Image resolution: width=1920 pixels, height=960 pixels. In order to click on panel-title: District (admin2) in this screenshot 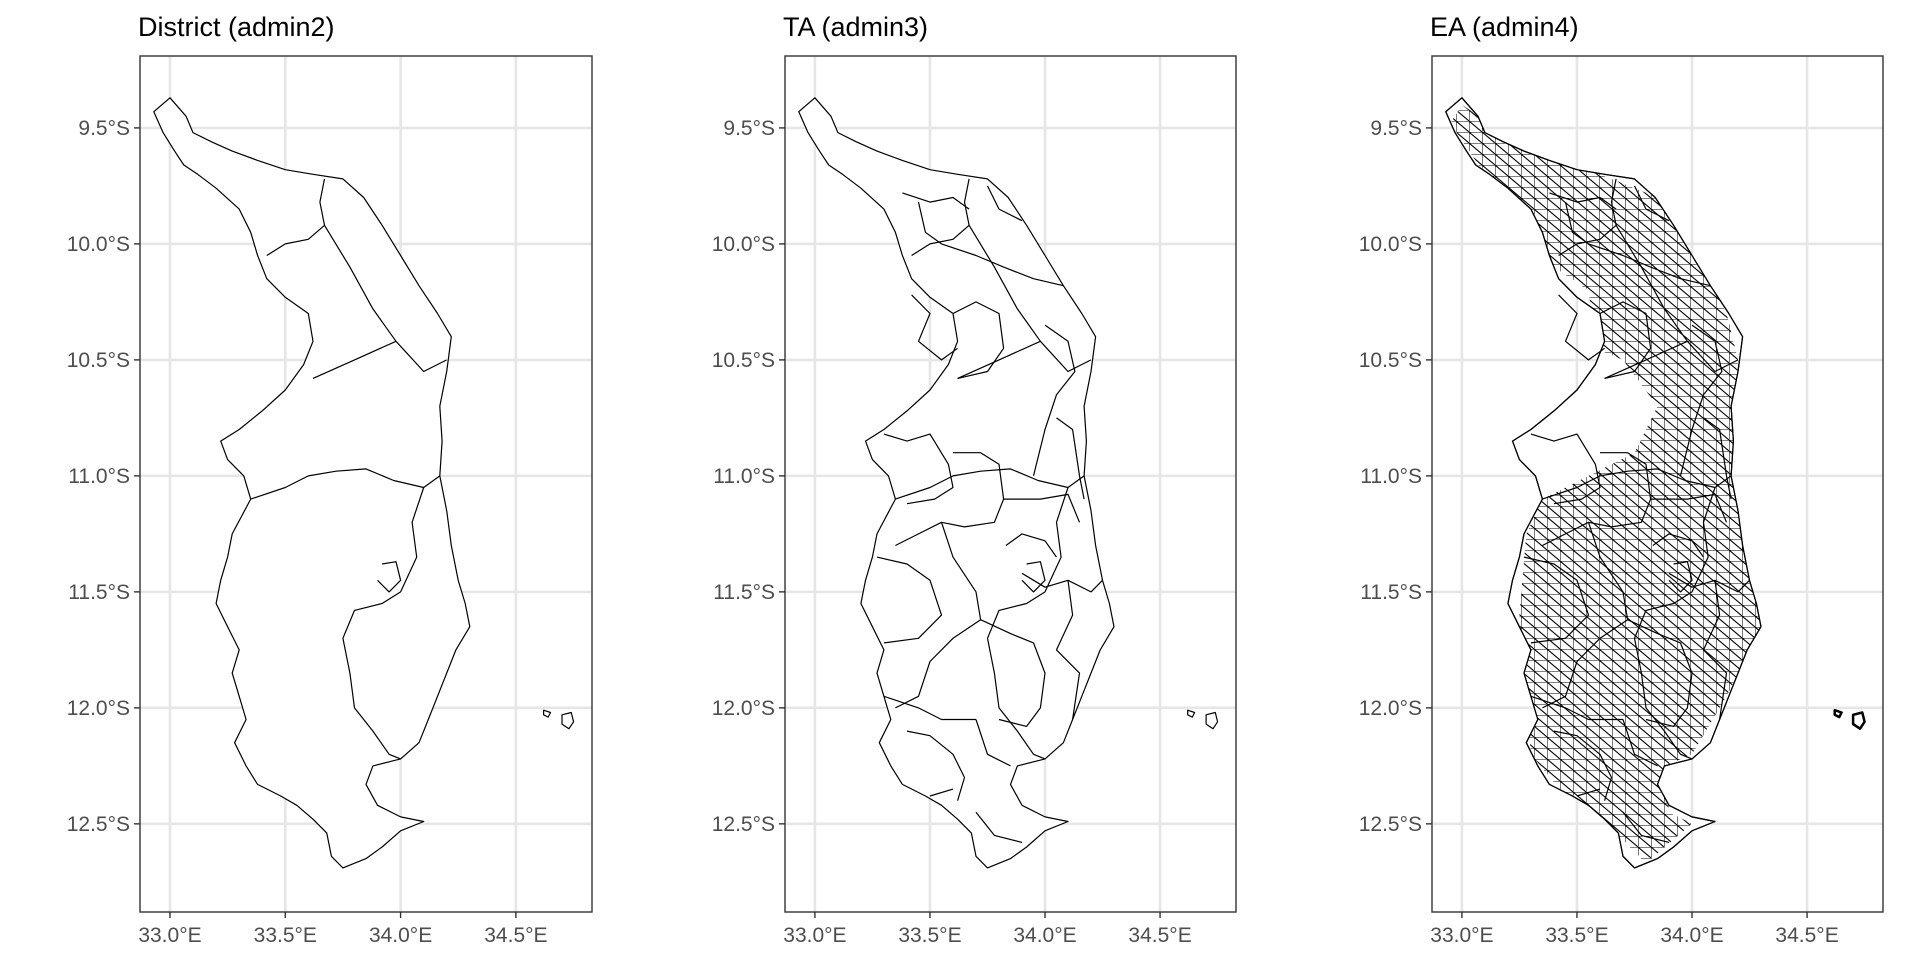, I will do `click(236, 27)`.